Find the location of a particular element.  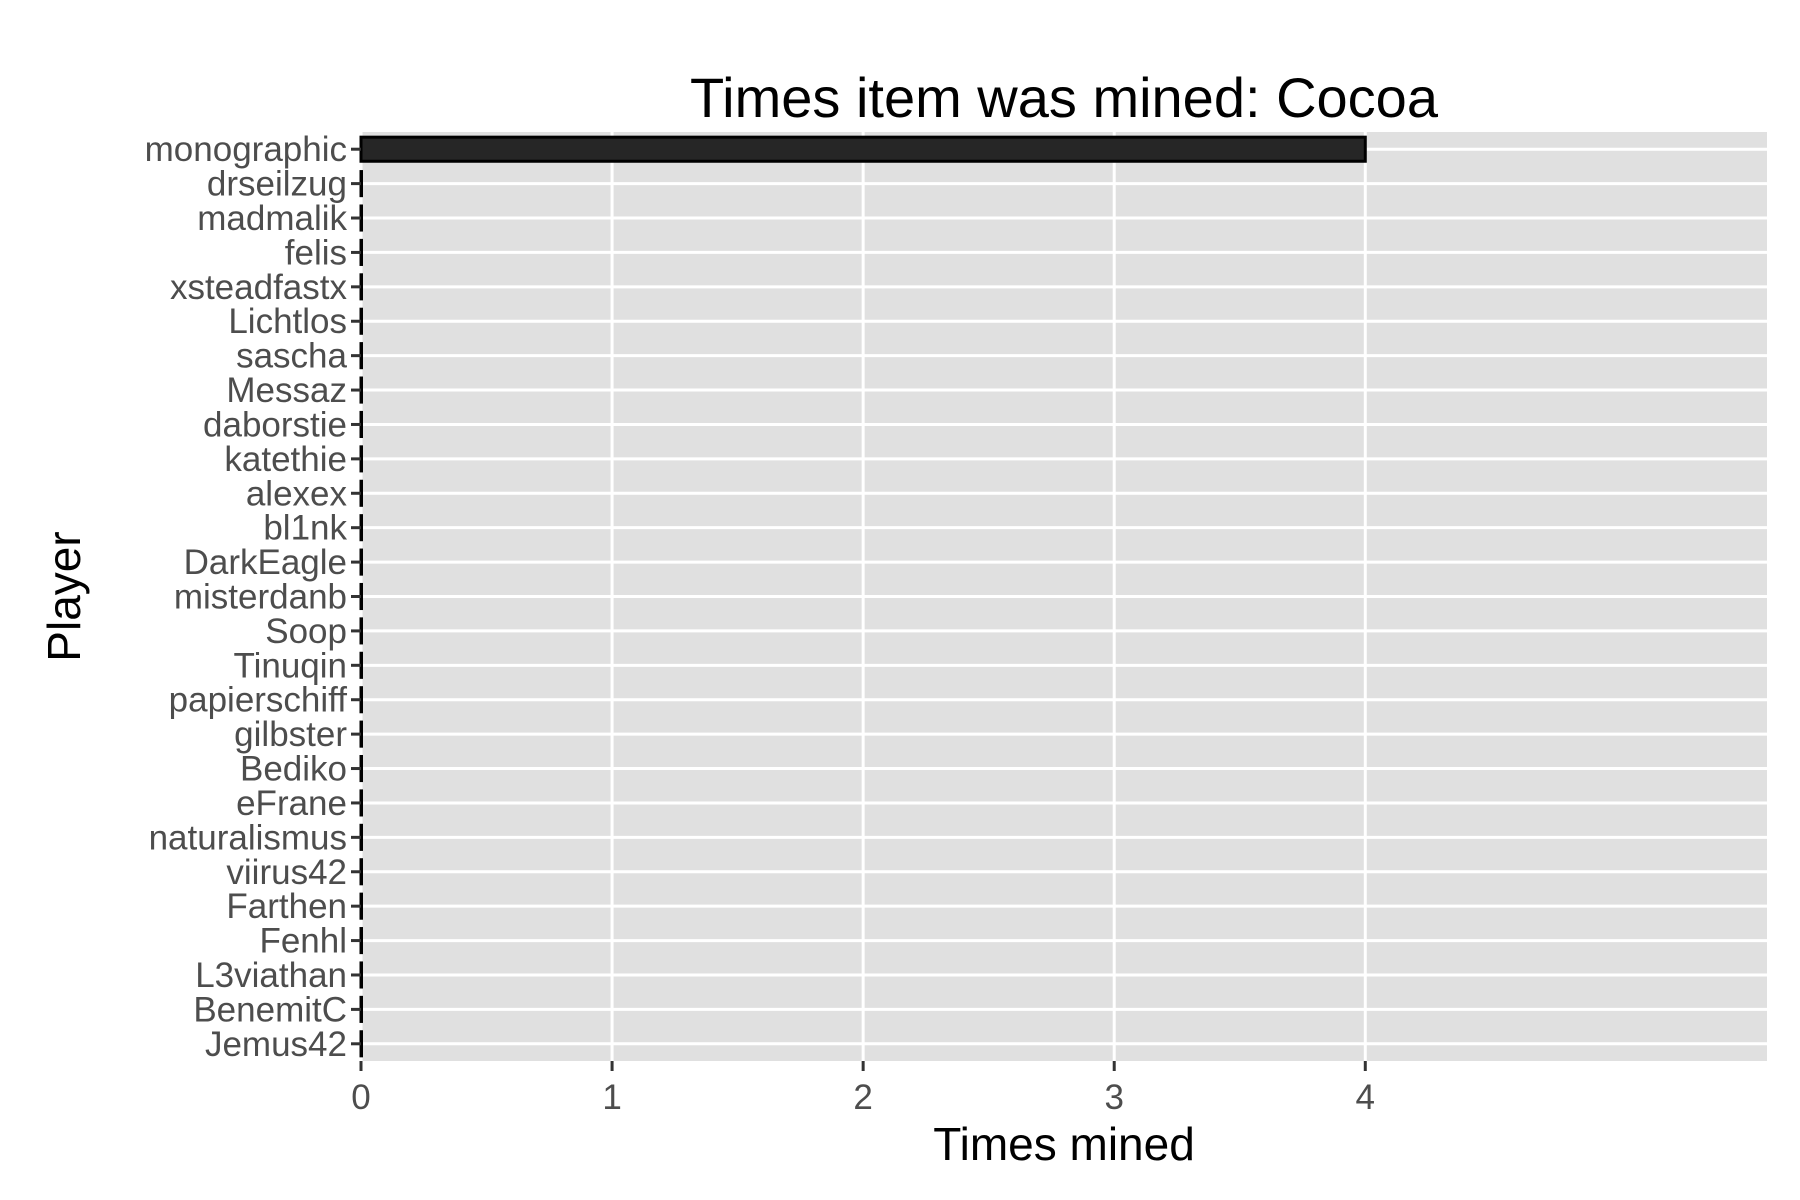

y-tick-label: felis is located at coordinates (316, 252).